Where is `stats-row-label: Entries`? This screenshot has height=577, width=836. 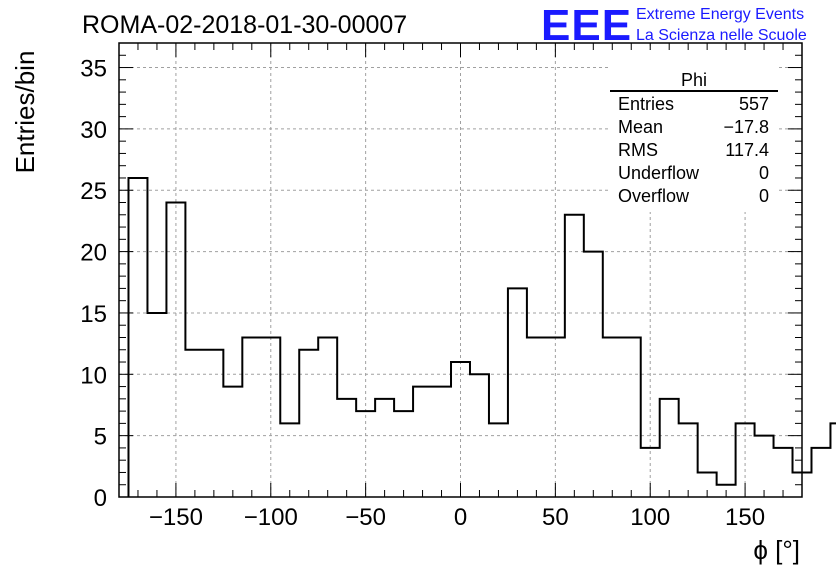
stats-row-label: Entries is located at coordinates (646, 104).